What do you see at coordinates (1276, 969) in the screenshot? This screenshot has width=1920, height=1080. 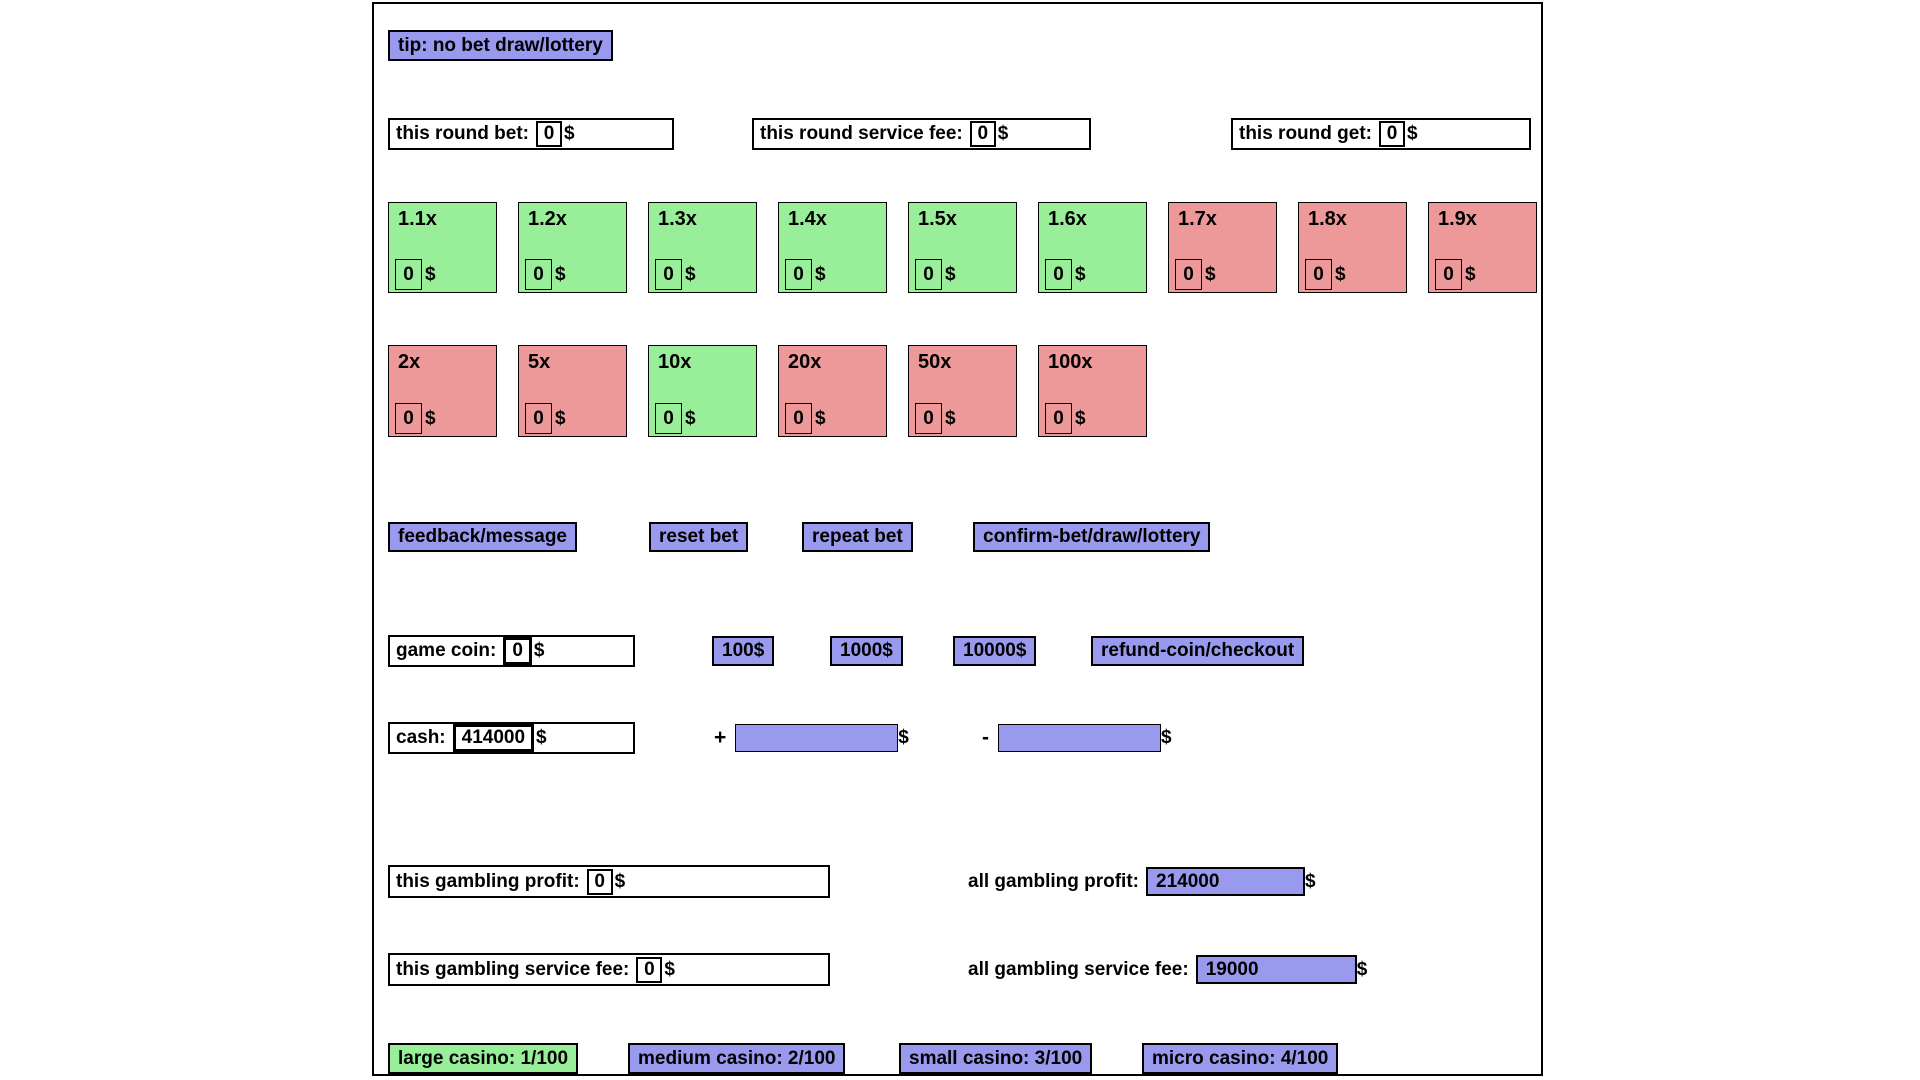 I see `all-gambling-service-fee-value: 19000` at bounding box center [1276, 969].